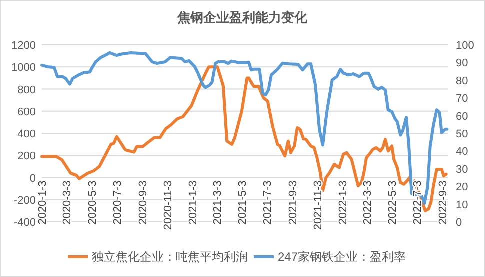 The height and width of the screenshot is (277, 485). What do you see at coordinates (462, 64) in the screenshot?
I see `y2-tick-label: 90` at bounding box center [462, 64].